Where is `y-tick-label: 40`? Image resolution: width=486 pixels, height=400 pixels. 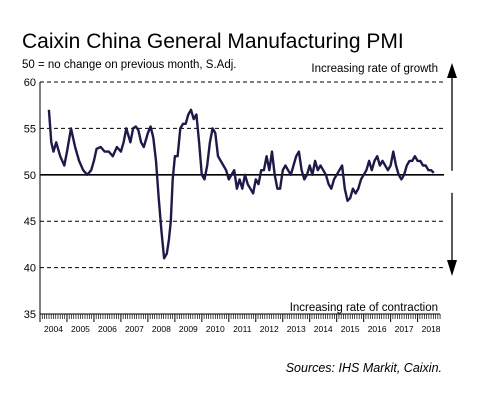 y-tick-label: 40 is located at coordinates (30, 269).